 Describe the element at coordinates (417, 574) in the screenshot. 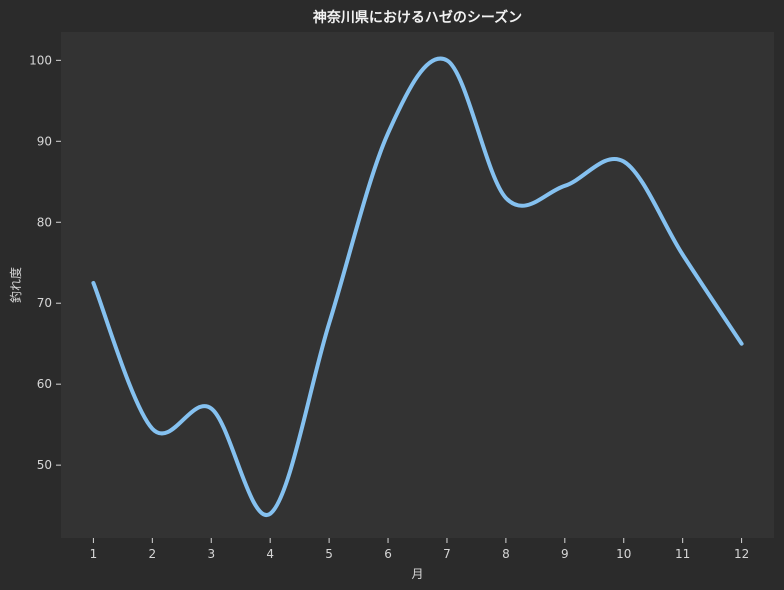

I see `x-axis-title: 月` at that location.